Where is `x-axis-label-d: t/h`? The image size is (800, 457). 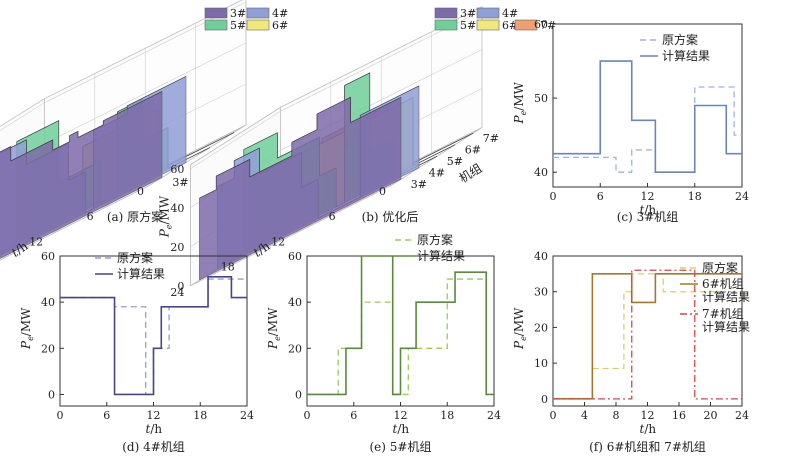 x-axis-label-d: t/h is located at coordinates (154, 429).